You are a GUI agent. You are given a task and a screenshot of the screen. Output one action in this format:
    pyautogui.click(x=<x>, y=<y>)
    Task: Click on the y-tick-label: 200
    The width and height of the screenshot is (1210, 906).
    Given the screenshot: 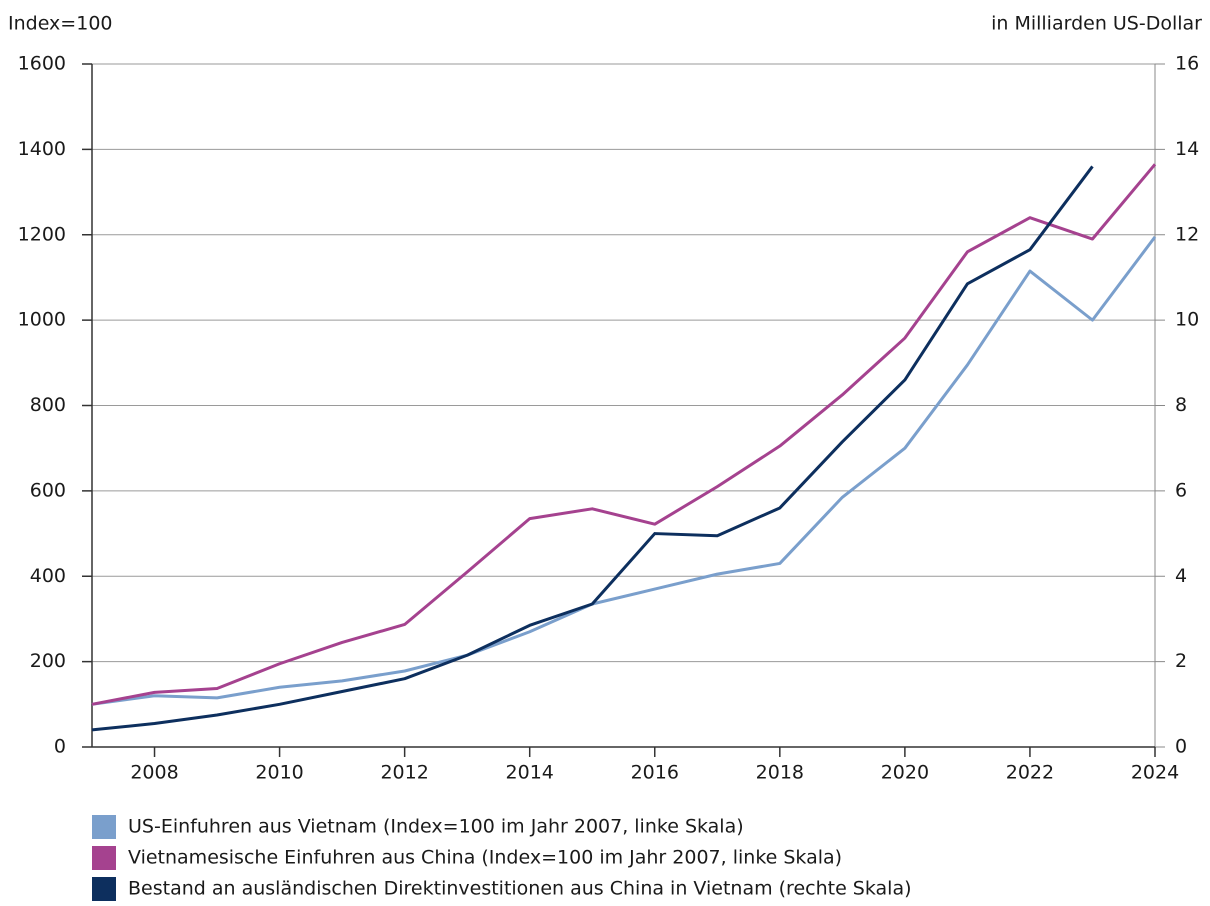 What is the action you would take?
    pyautogui.click(x=48, y=661)
    